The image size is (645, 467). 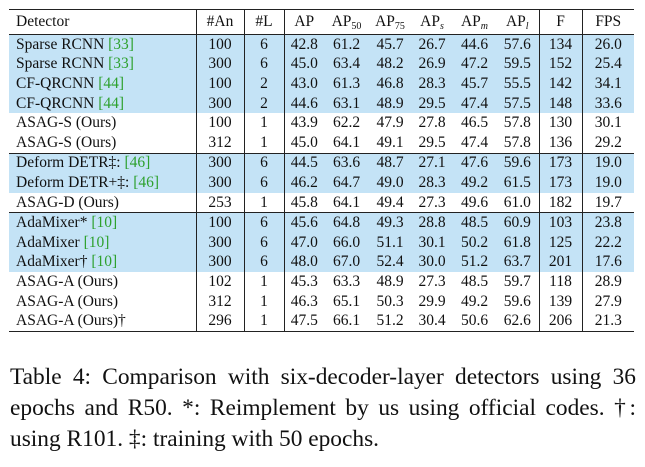 What do you see at coordinates (346, 222) in the screenshot?
I see `cell-ap50: 64.8` at bounding box center [346, 222].